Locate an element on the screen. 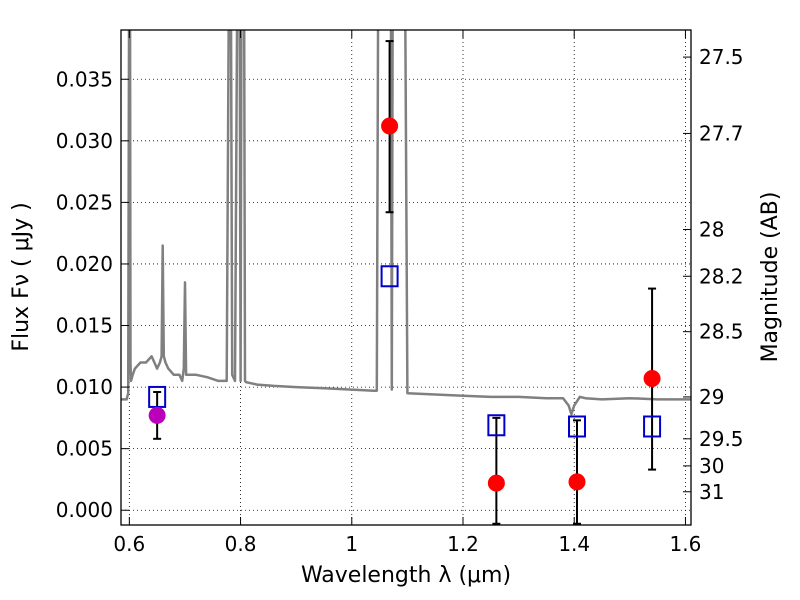  x-tick-label: 1 is located at coordinates (351, 544).